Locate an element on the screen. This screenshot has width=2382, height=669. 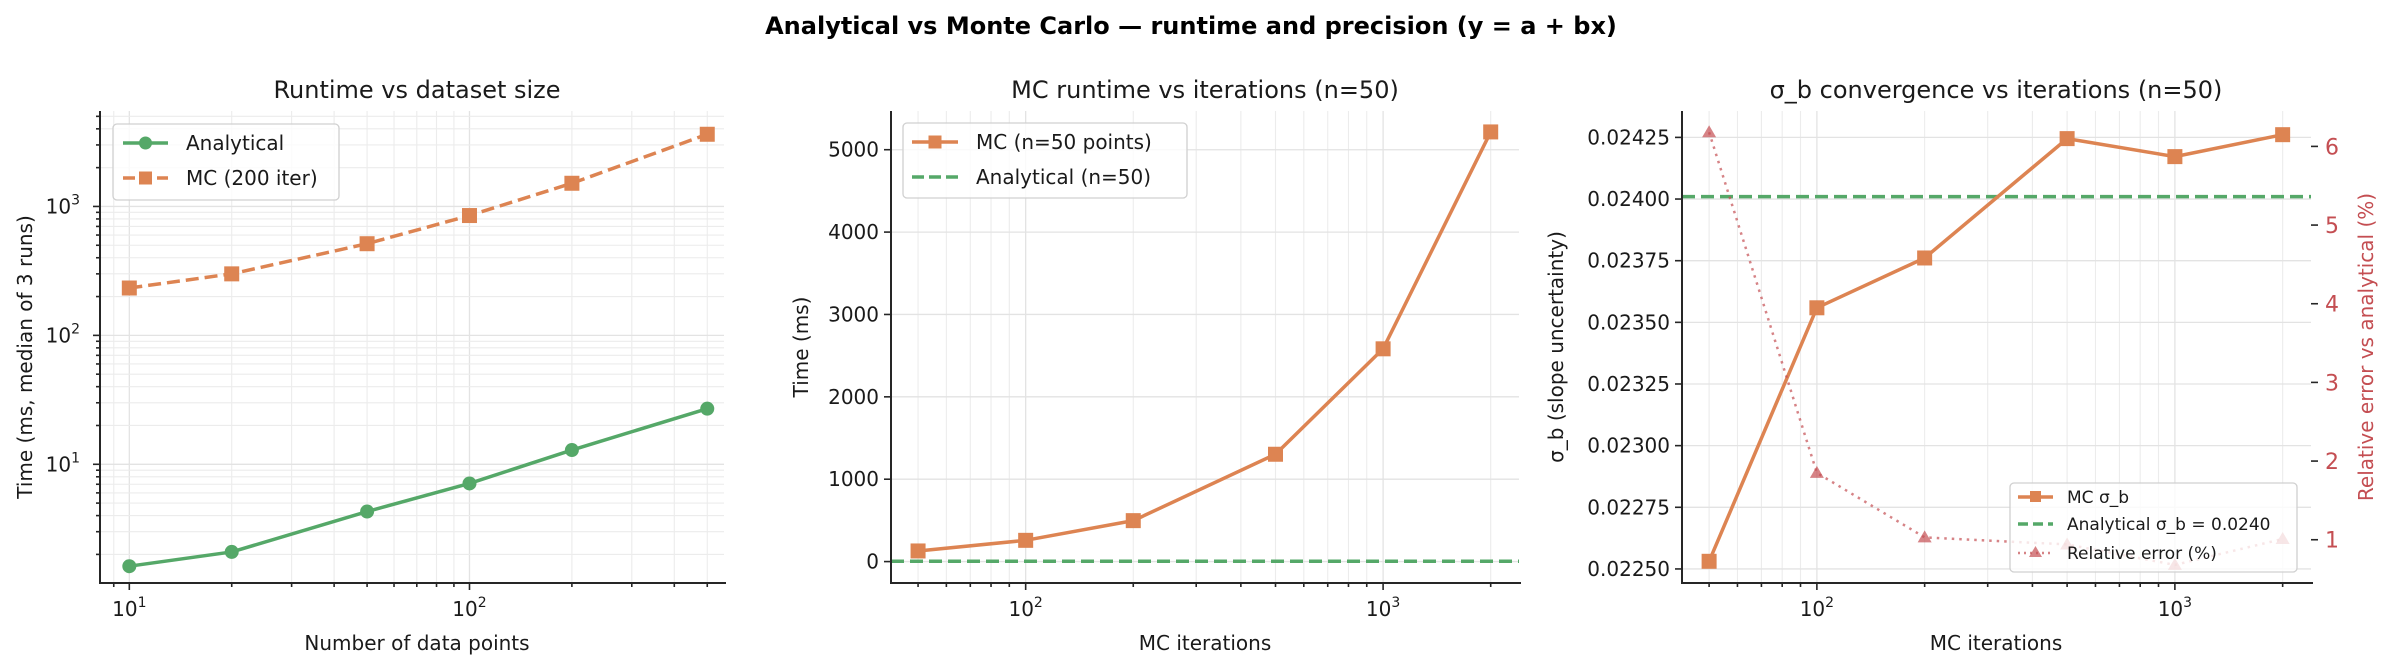
legend-item-mc-sigma: MC σ_b is located at coordinates (2073, 498).